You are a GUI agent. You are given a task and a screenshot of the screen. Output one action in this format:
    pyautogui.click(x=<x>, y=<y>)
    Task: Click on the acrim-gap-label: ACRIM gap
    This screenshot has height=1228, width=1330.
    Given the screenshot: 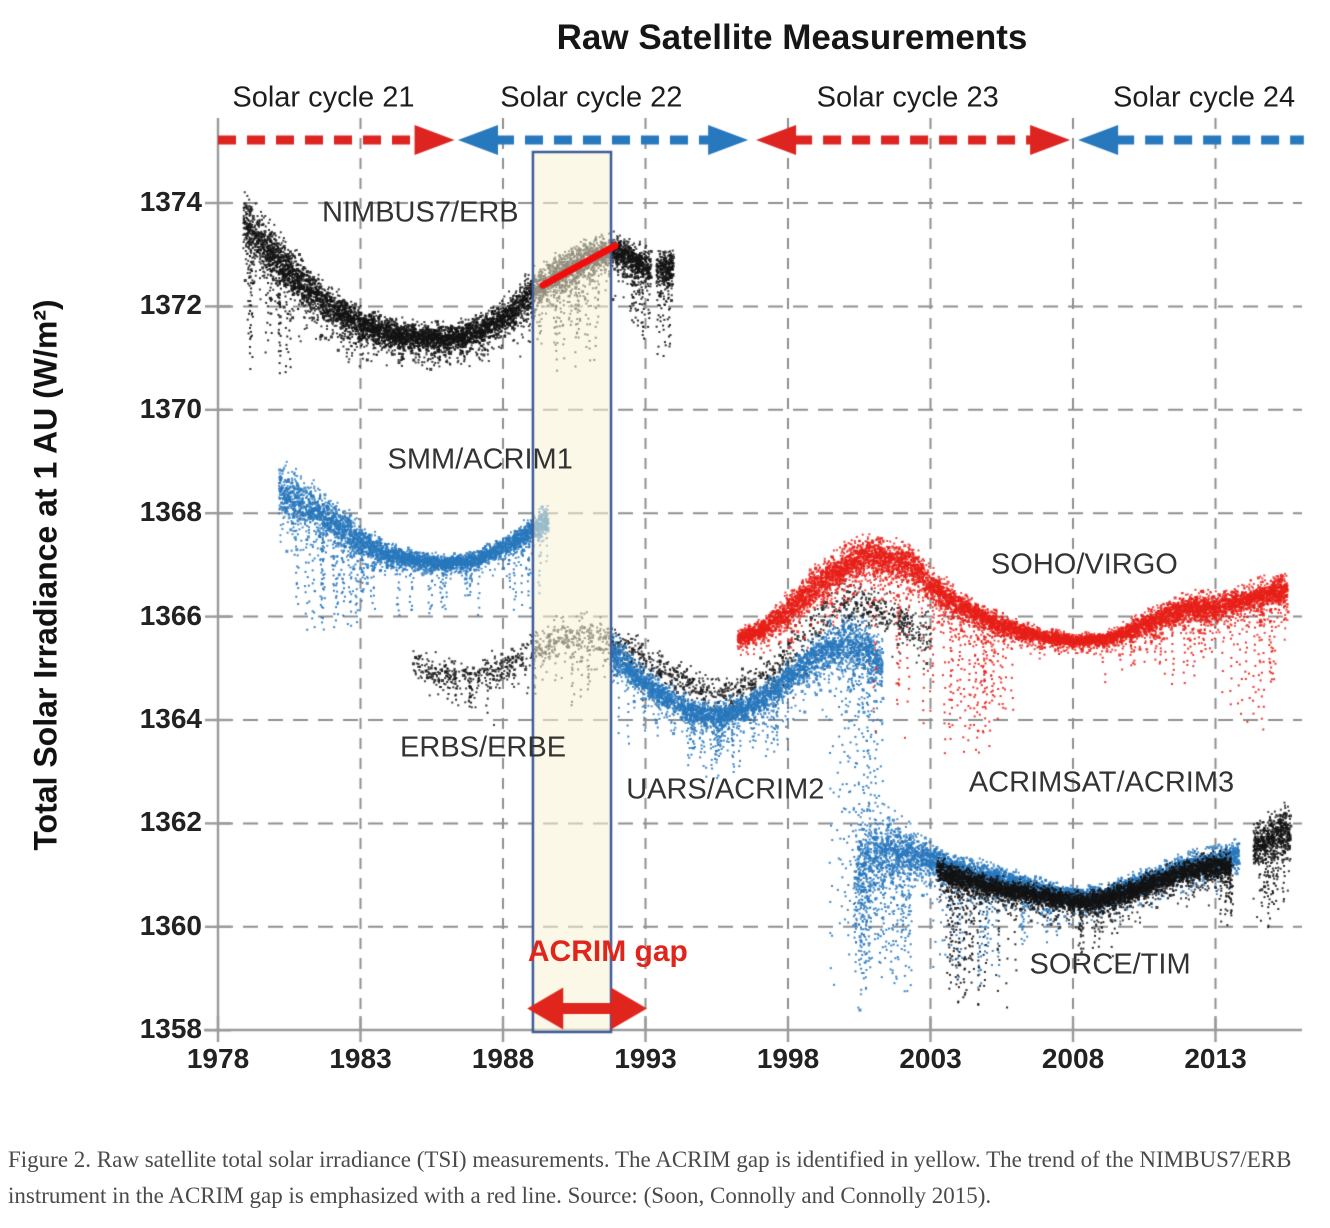 What is the action you would take?
    pyautogui.click(x=607, y=951)
    